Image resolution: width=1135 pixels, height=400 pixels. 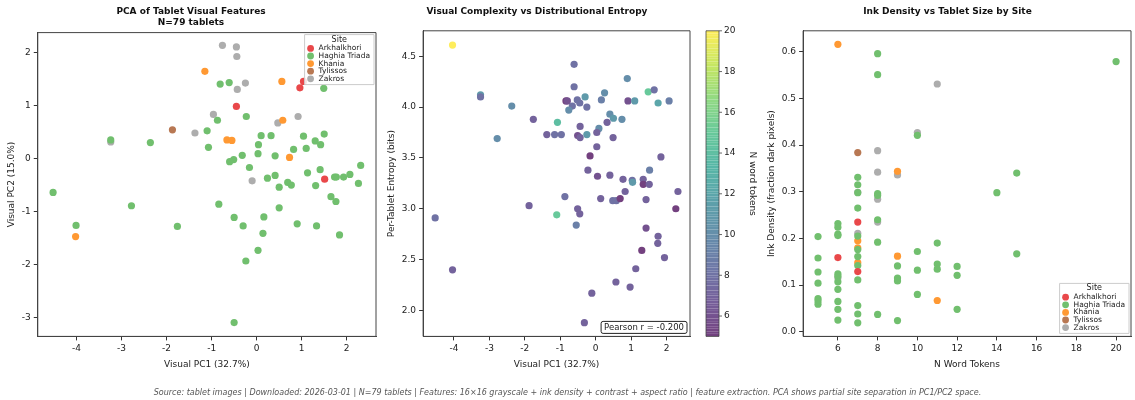 What do you see at coordinates (957, 348) in the screenshot?
I see `x-tick-label: 12` at bounding box center [957, 348].